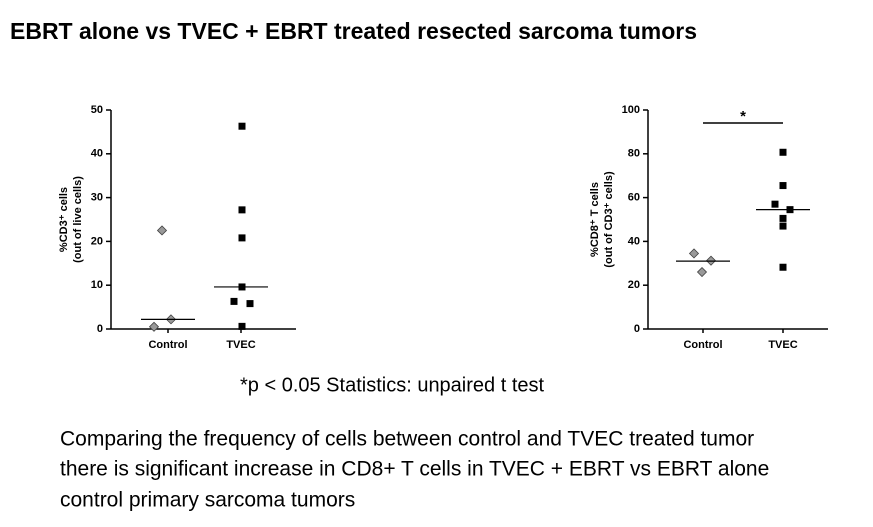  What do you see at coordinates (97, 198) in the screenshot?
I see `y-tick-label: 30` at bounding box center [97, 198].